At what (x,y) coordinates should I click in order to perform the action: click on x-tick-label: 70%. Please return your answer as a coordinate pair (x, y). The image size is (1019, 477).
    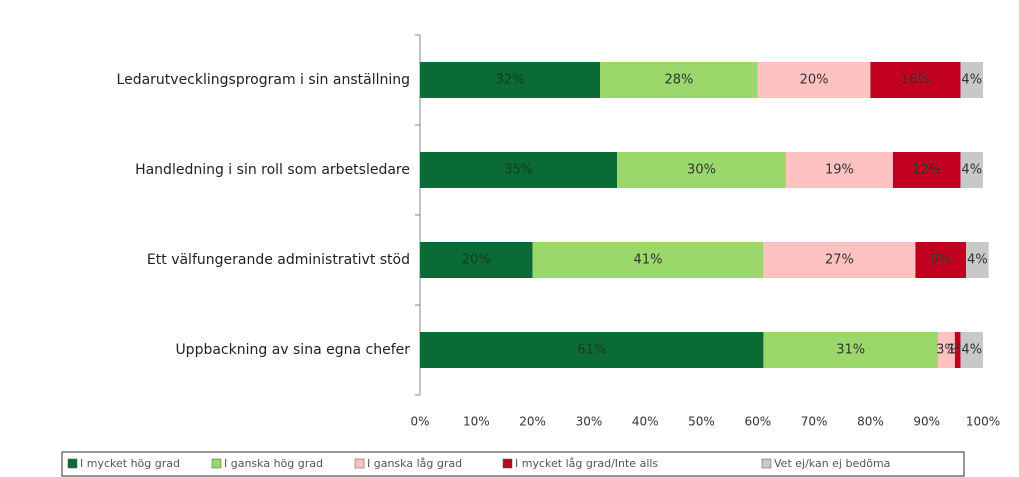
    Looking at the image, I should click on (814, 422).